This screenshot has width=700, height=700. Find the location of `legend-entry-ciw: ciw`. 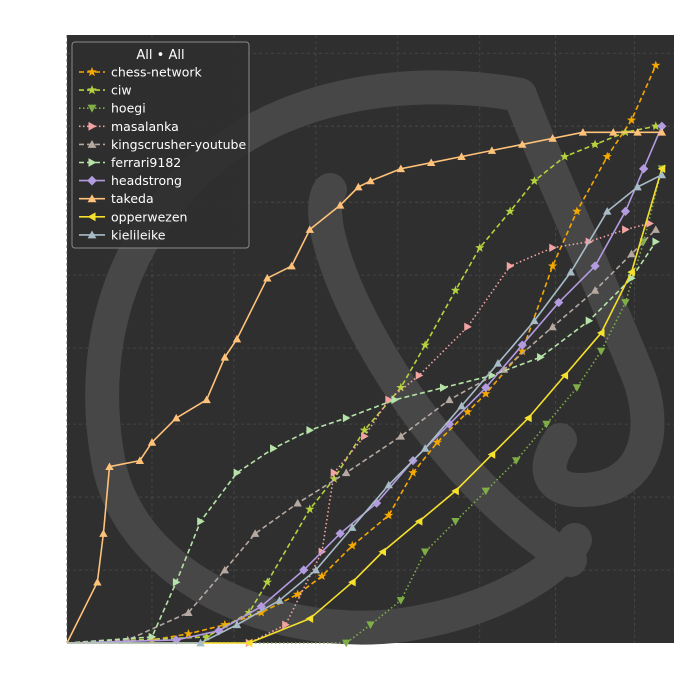

legend-entry-ciw: ciw is located at coordinates (105, 90).